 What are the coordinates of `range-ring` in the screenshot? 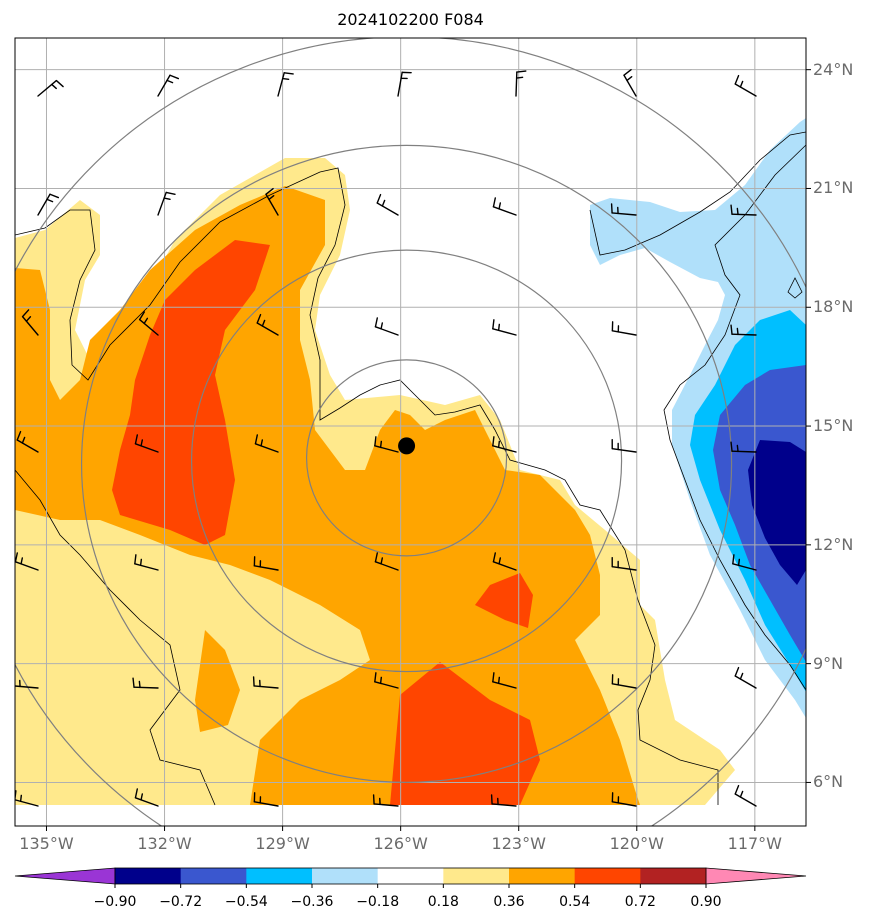 It's located at (406, 458).